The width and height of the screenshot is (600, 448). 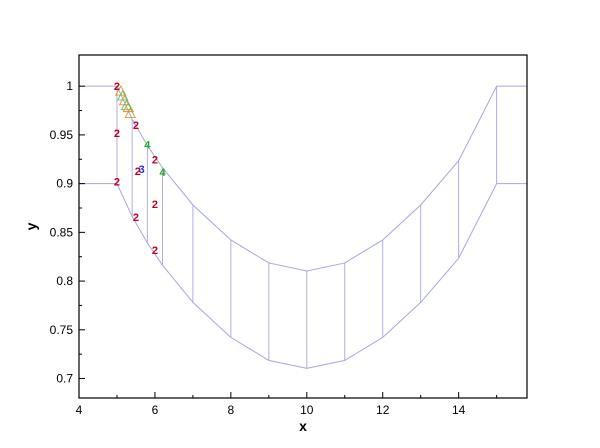 I want to click on x-tick-label-4: 12, so click(x=383, y=410).